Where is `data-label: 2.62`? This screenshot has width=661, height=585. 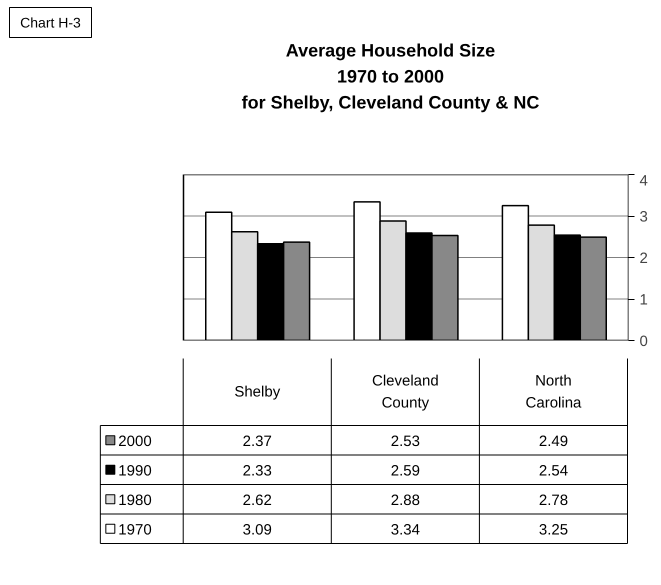
data-label: 2.62 is located at coordinates (257, 500).